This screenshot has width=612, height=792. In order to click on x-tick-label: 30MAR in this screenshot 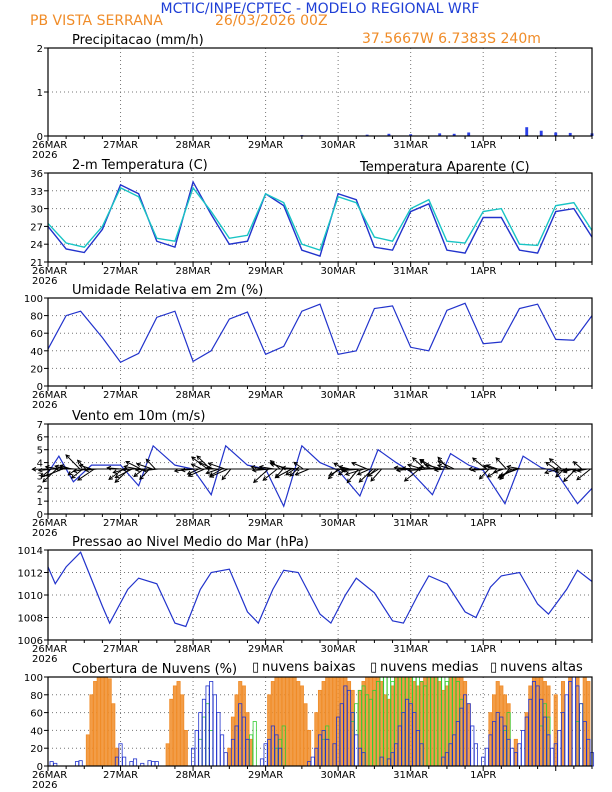, I will do `click(338, 775)`.